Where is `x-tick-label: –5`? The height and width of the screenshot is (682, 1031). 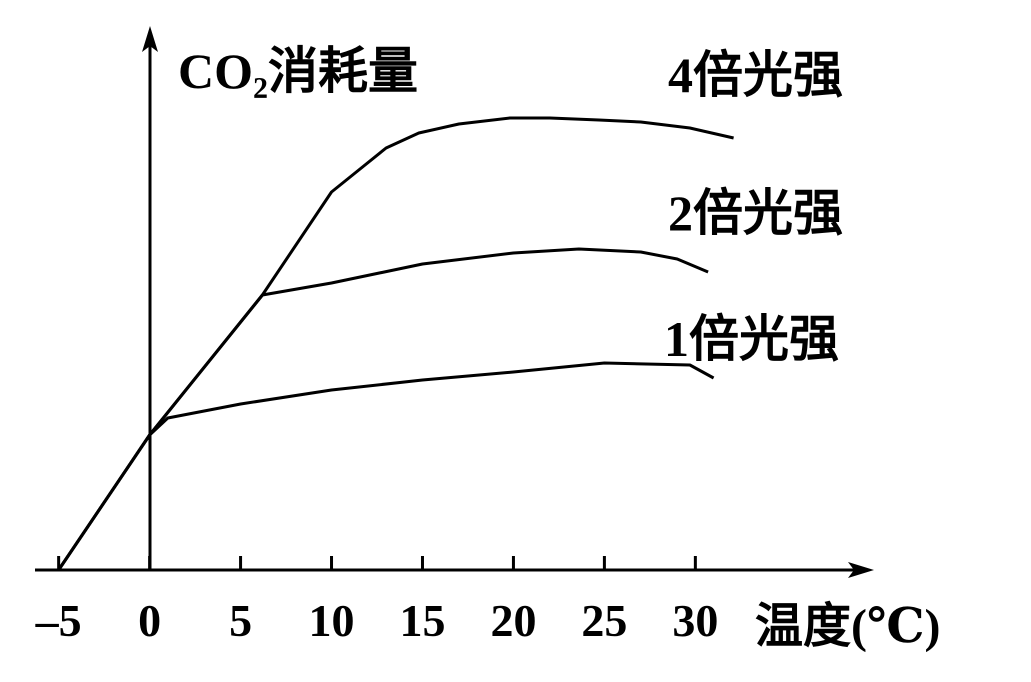 x-tick-label: –5 is located at coordinates (58, 620).